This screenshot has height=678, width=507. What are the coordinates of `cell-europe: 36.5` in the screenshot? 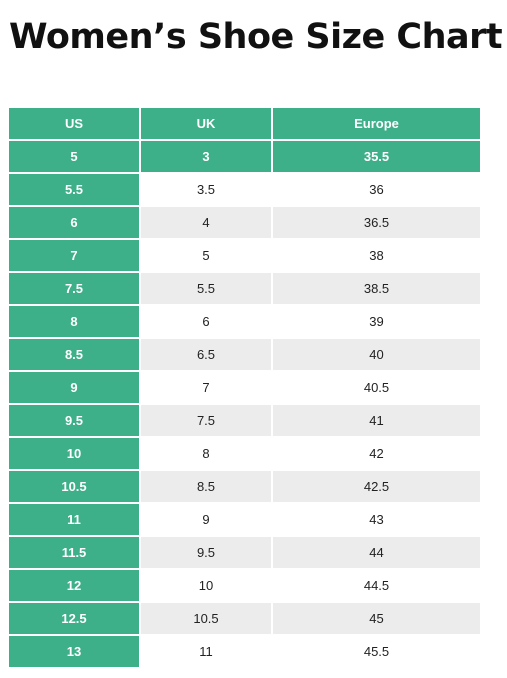 It's located at (376, 222).